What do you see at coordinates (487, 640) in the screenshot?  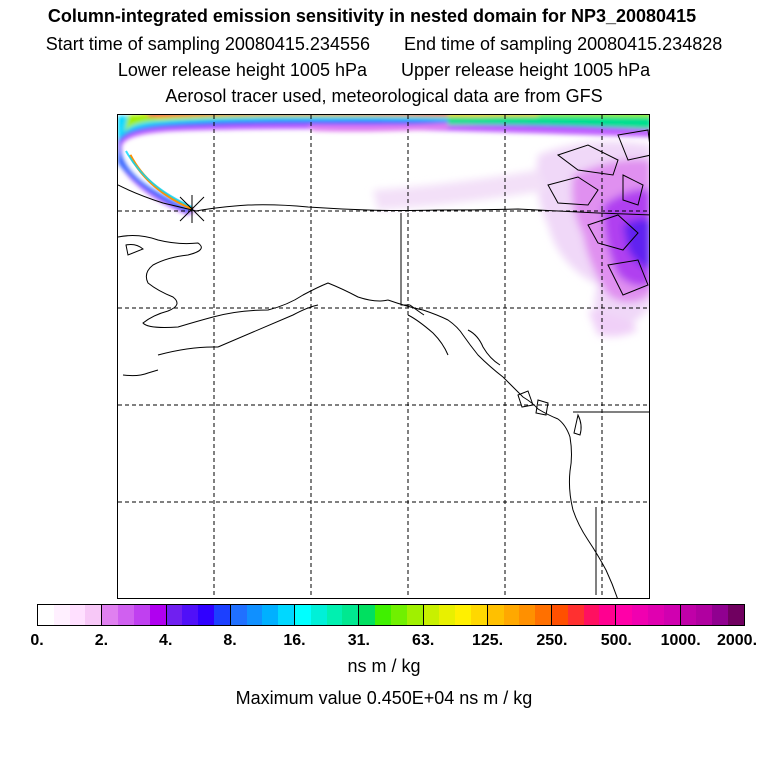 I see `colorbar-tick-label: 125.` at bounding box center [487, 640].